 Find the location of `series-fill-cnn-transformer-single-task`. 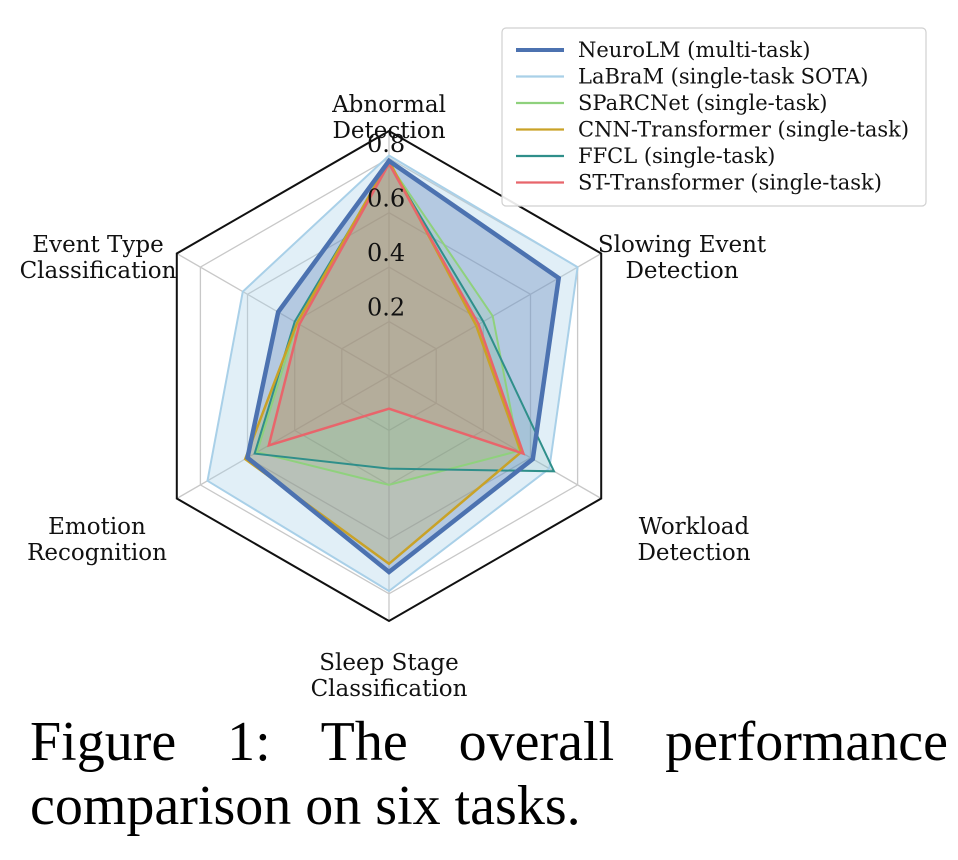

series-fill-cnn-transformer-single-task is located at coordinates (383, 362).